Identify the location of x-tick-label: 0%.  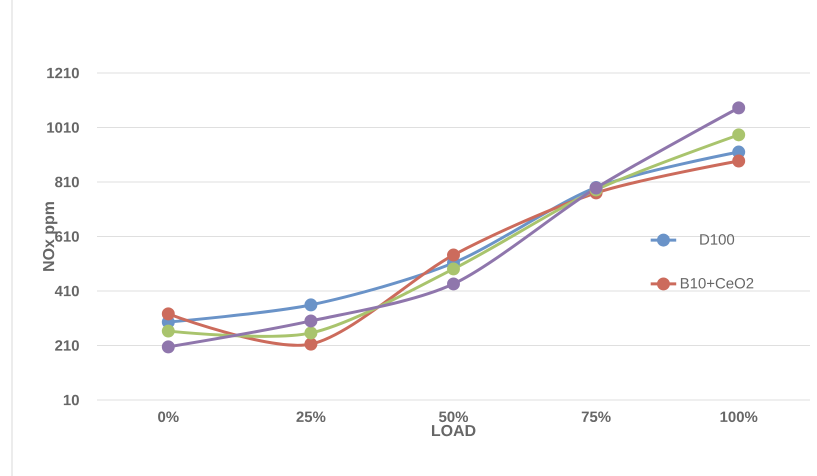
(168, 416).